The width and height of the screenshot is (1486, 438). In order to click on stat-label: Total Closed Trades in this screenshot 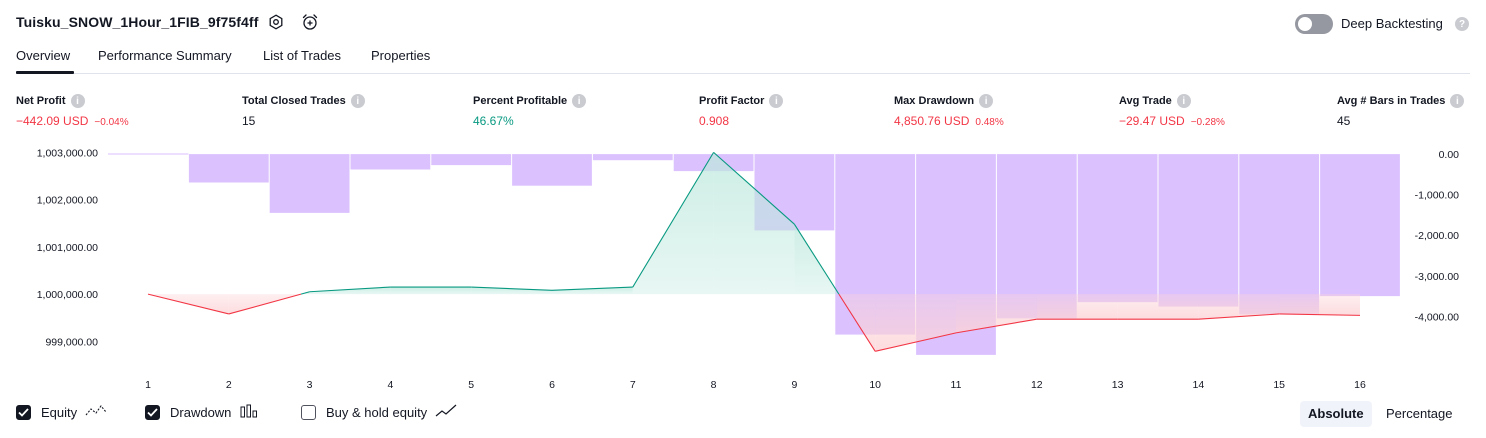, I will do `click(294, 101)`.